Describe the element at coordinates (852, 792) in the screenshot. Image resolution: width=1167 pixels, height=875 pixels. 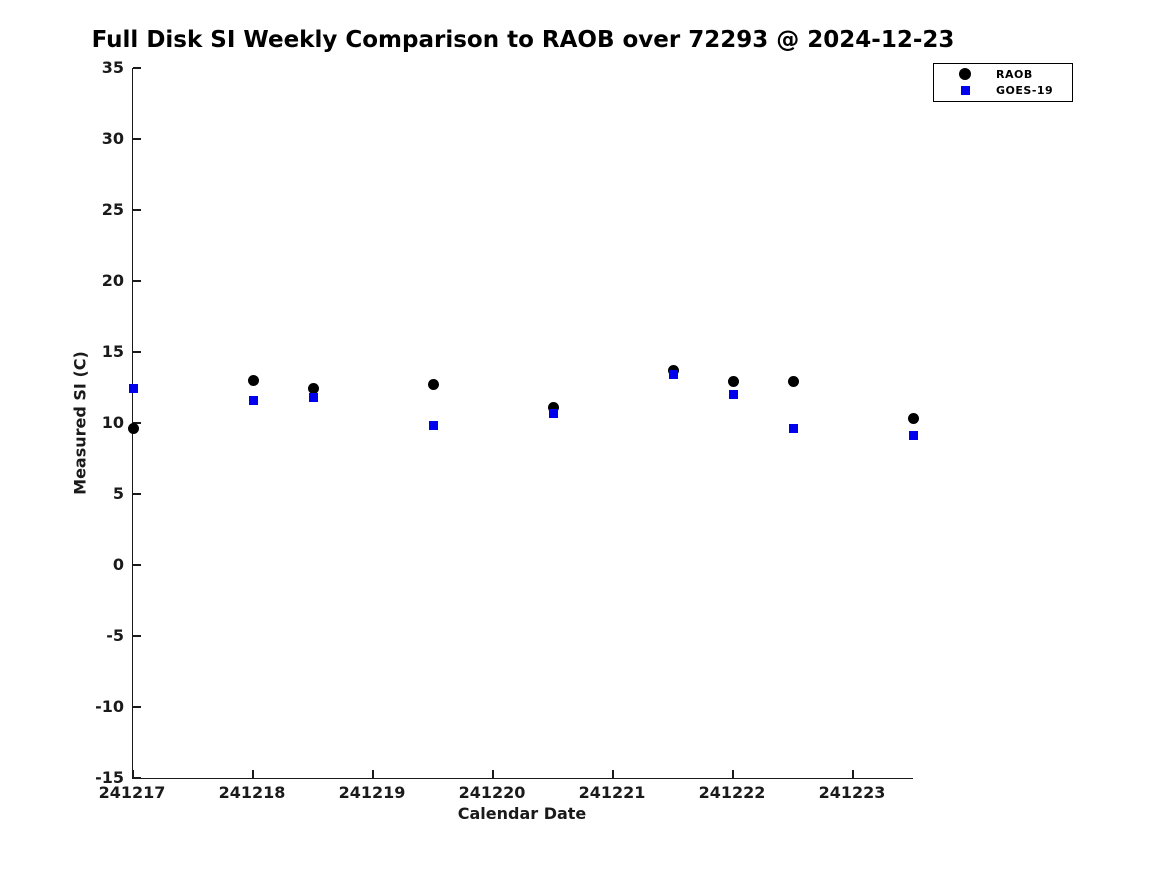
I see `x-tick-label: 241223` at that location.